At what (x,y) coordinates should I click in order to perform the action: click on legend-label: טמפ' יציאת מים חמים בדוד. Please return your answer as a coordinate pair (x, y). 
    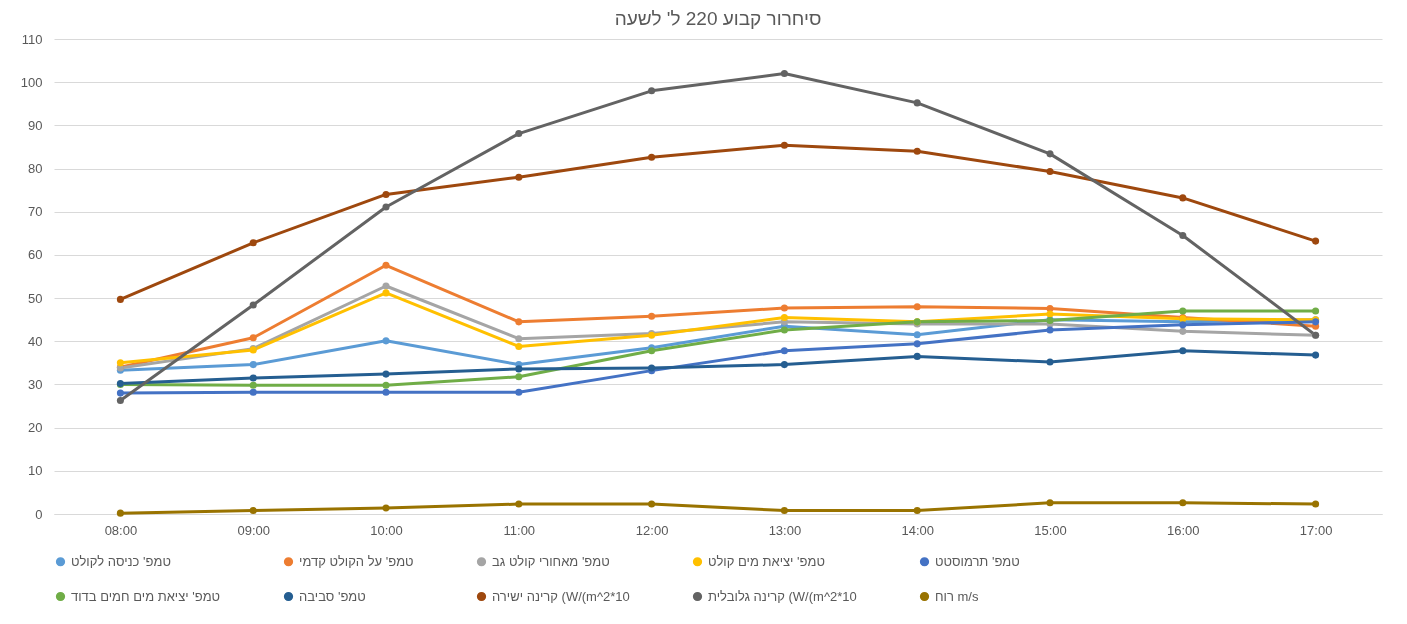
    Looking at the image, I should click on (146, 596).